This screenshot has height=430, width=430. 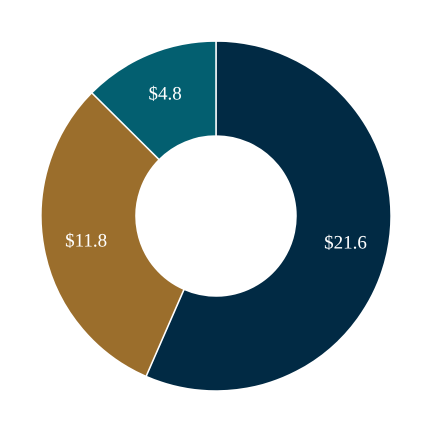 I want to click on data-label: $21.6, so click(x=345, y=243).